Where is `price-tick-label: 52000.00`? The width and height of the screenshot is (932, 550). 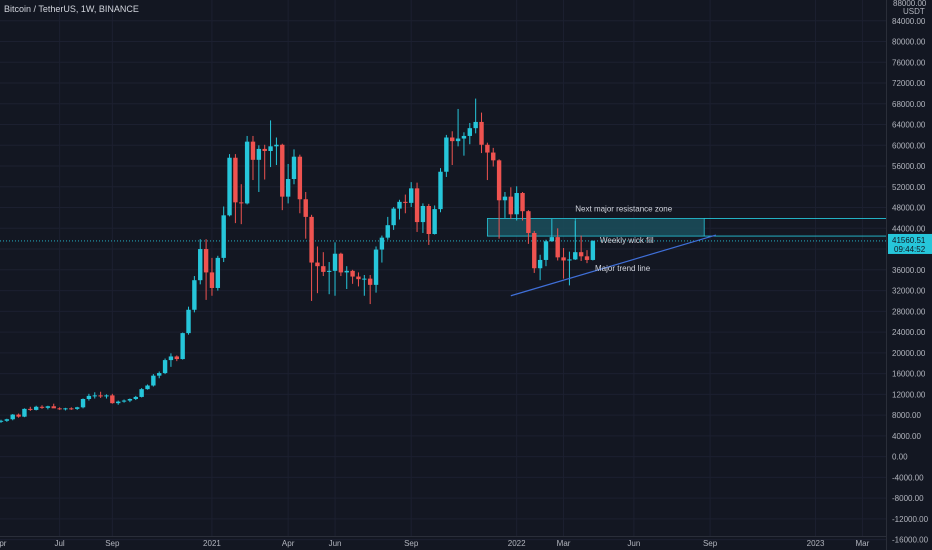 price-tick-label: 52000.00 is located at coordinates (909, 187).